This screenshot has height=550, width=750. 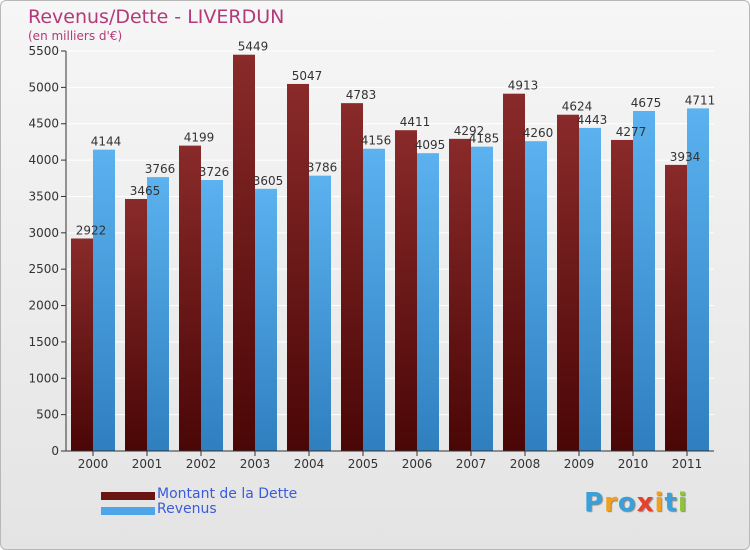 What do you see at coordinates (627, 503) in the screenshot?
I see `logo-letter: o` at bounding box center [627, 503].